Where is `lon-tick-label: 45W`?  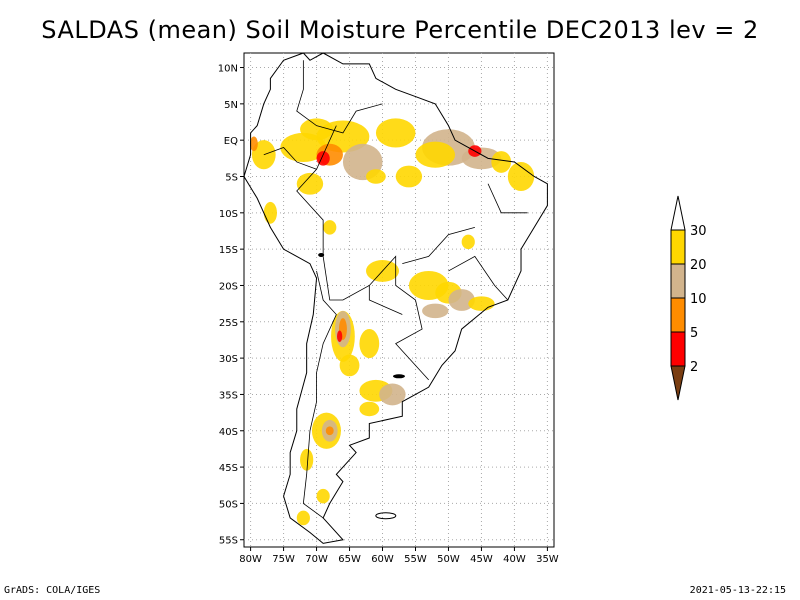 lon-tick-label: 45W is located at coordinates (481, 559).